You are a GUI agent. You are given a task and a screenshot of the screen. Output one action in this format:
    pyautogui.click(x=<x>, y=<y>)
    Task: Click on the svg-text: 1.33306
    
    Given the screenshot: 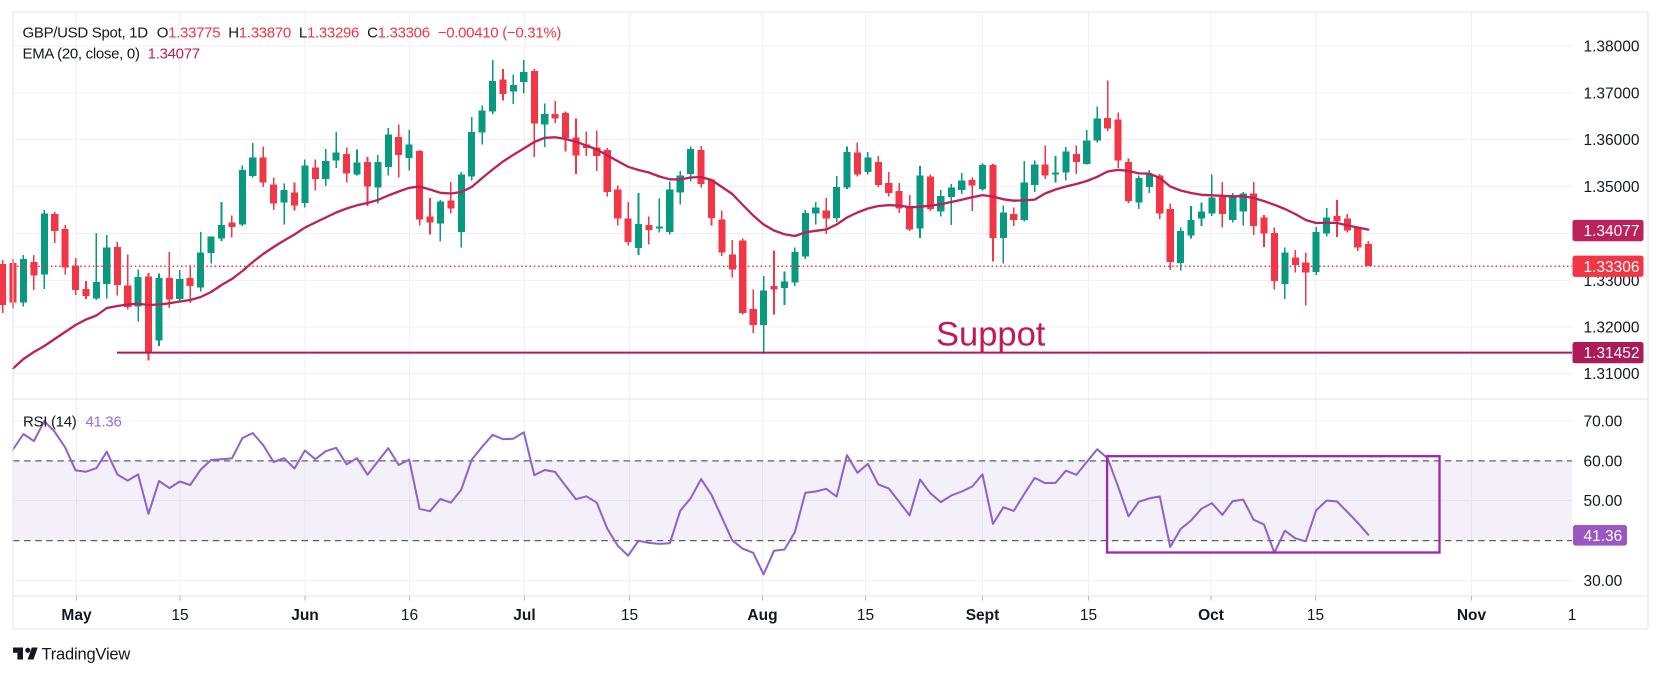 What is the action you would take?
    pyautogui.click(x=1612, y=267)
    